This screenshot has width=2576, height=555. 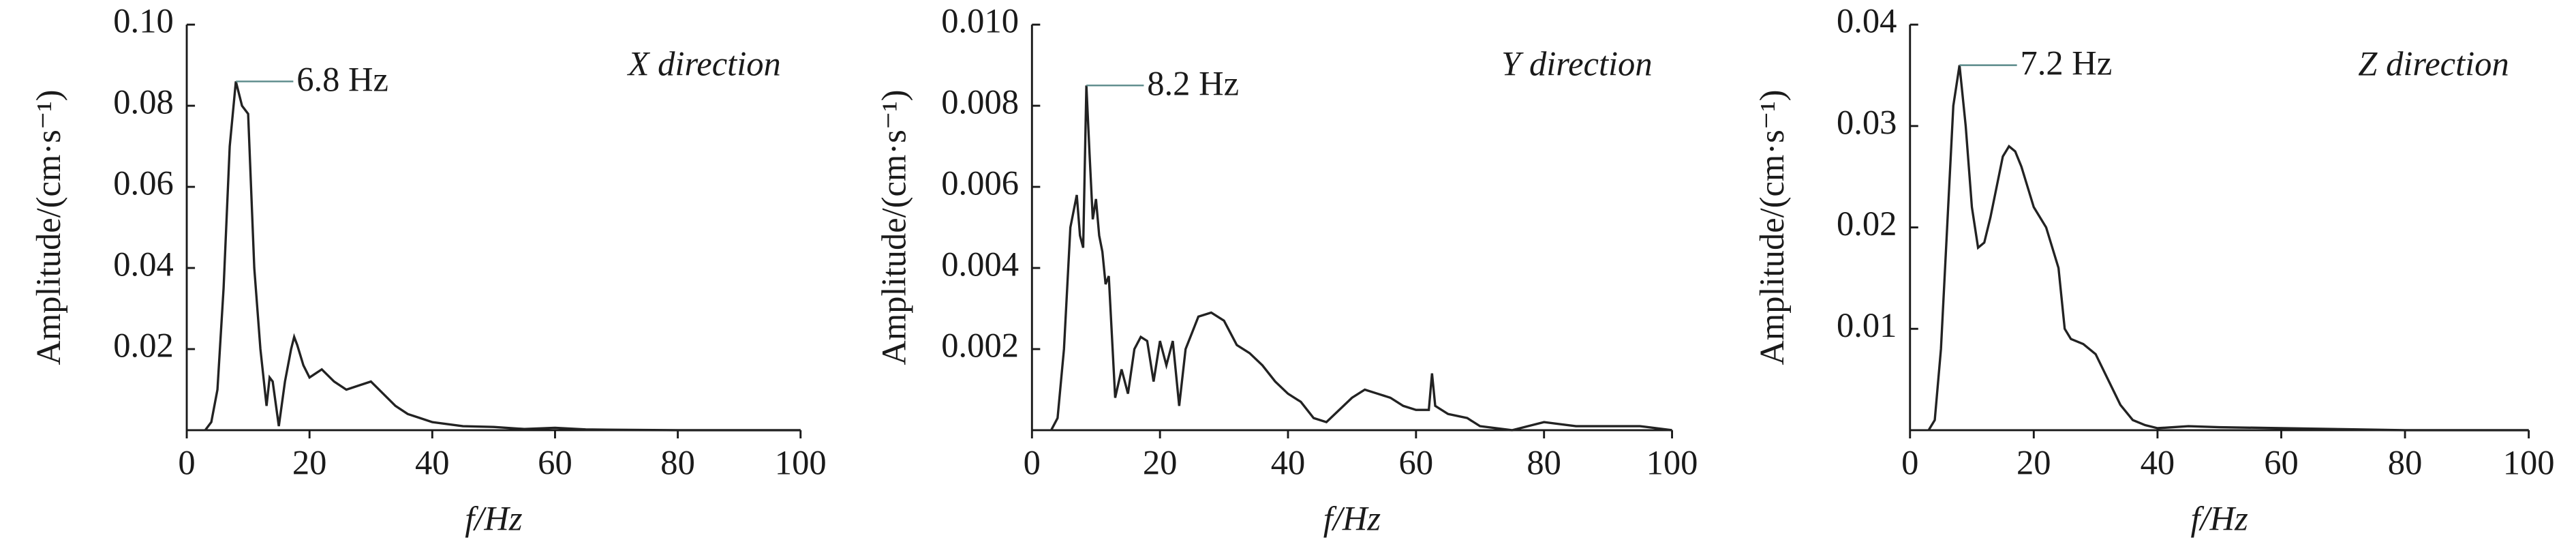 I want to click on y-tick-label: 0.010, so click(x=980, y=21).